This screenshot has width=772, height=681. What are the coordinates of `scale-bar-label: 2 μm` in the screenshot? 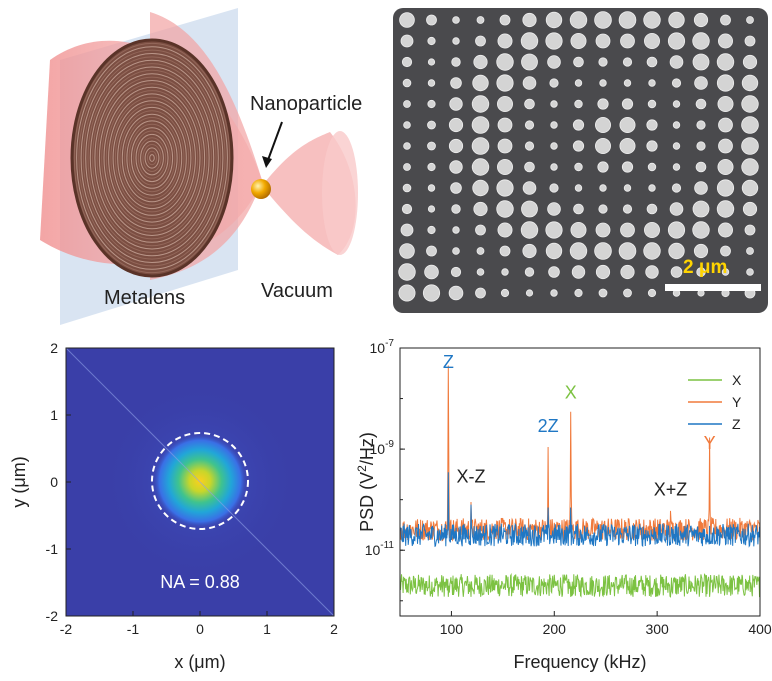 It's located at (705, 267).